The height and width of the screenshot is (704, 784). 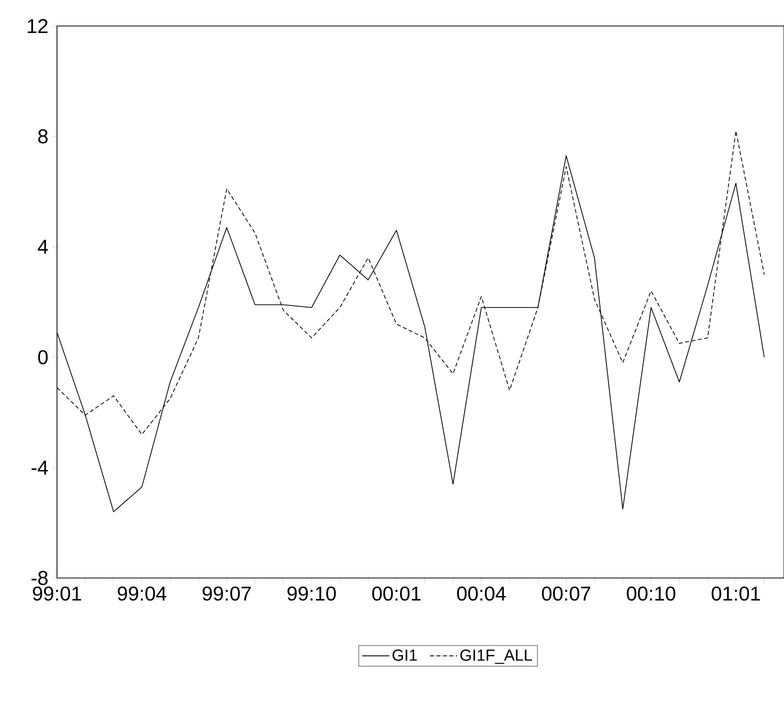 What do you see at coordinates (57, 593) in the screenshot?
I see `x-tick-label: 99:01` at bounding box center [57, 593].